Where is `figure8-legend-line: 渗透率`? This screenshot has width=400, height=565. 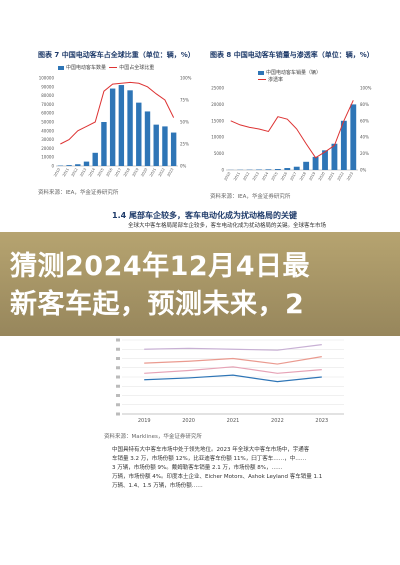 figure8-legend-line: 渗透率 is located at coordinates (276, 80).